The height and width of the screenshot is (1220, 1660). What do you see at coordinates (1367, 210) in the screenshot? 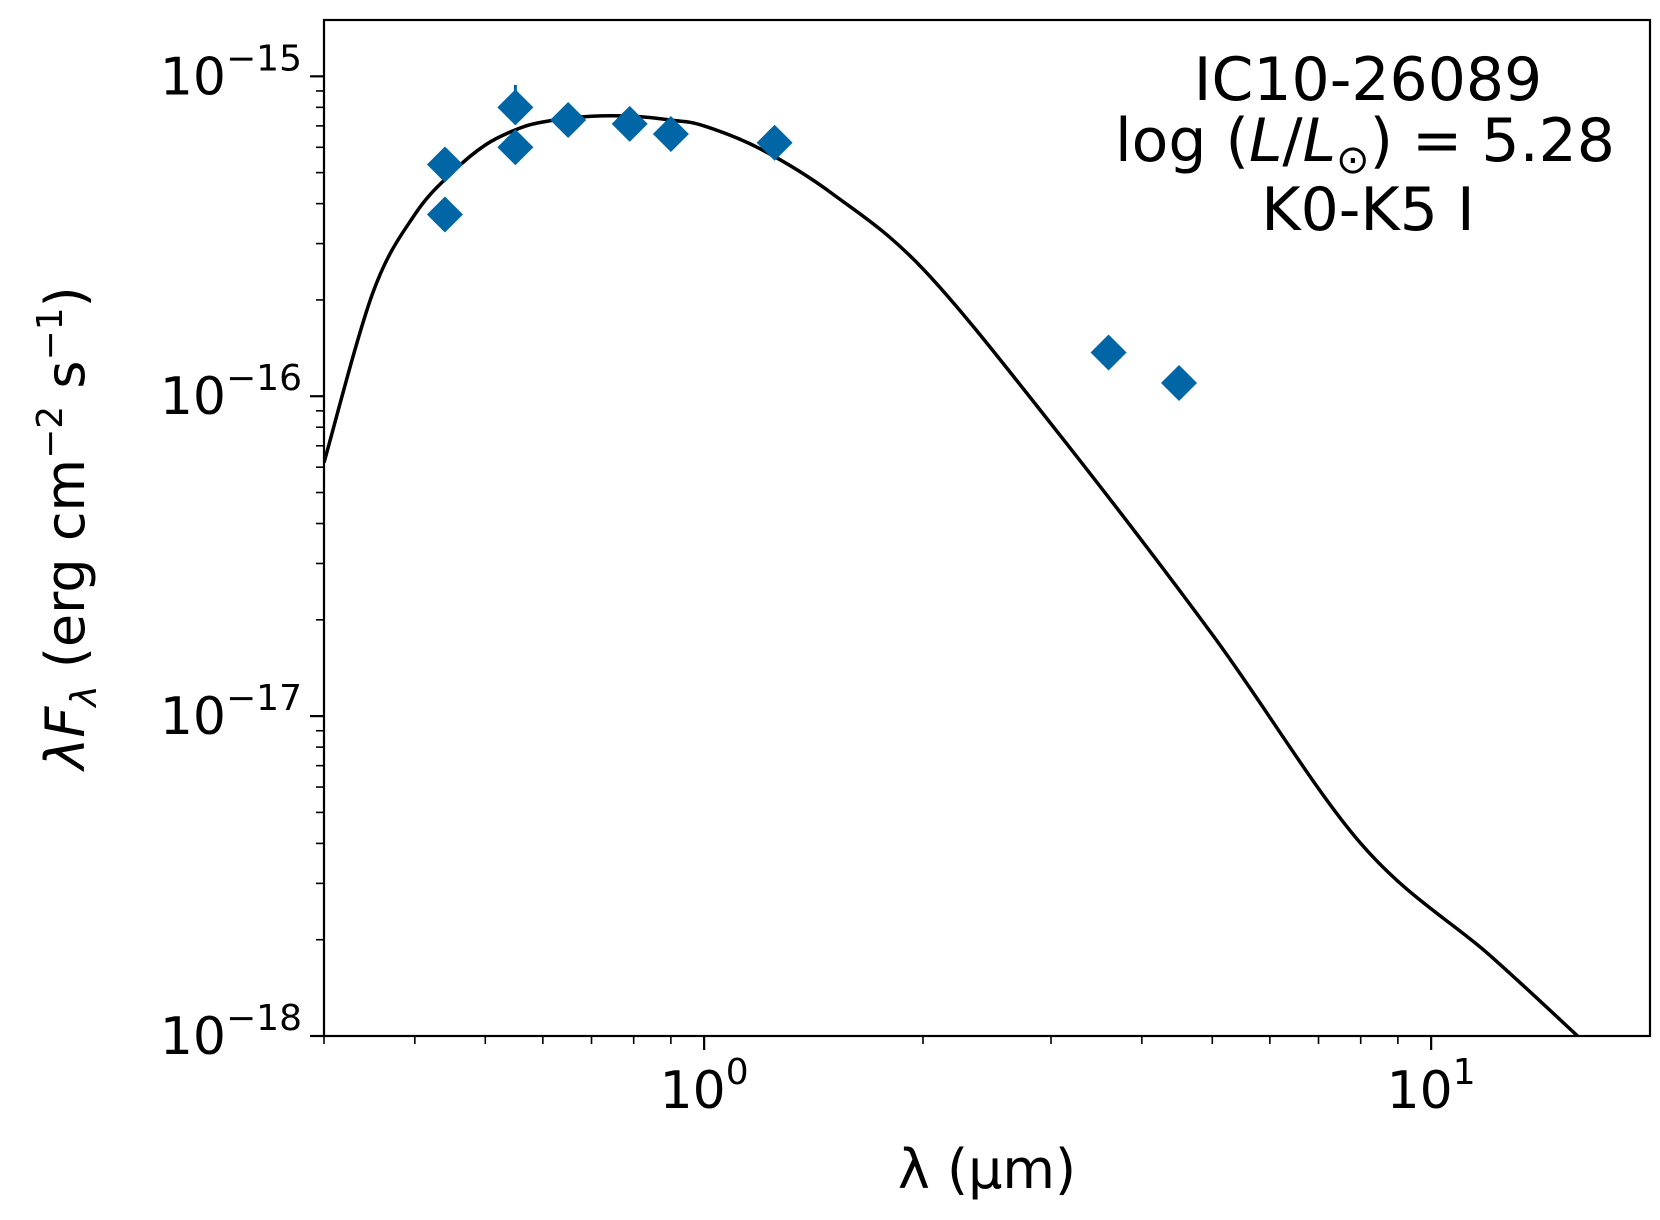
I see `spectral-type: K0-K5 I` at bounding box center [1367, 210].